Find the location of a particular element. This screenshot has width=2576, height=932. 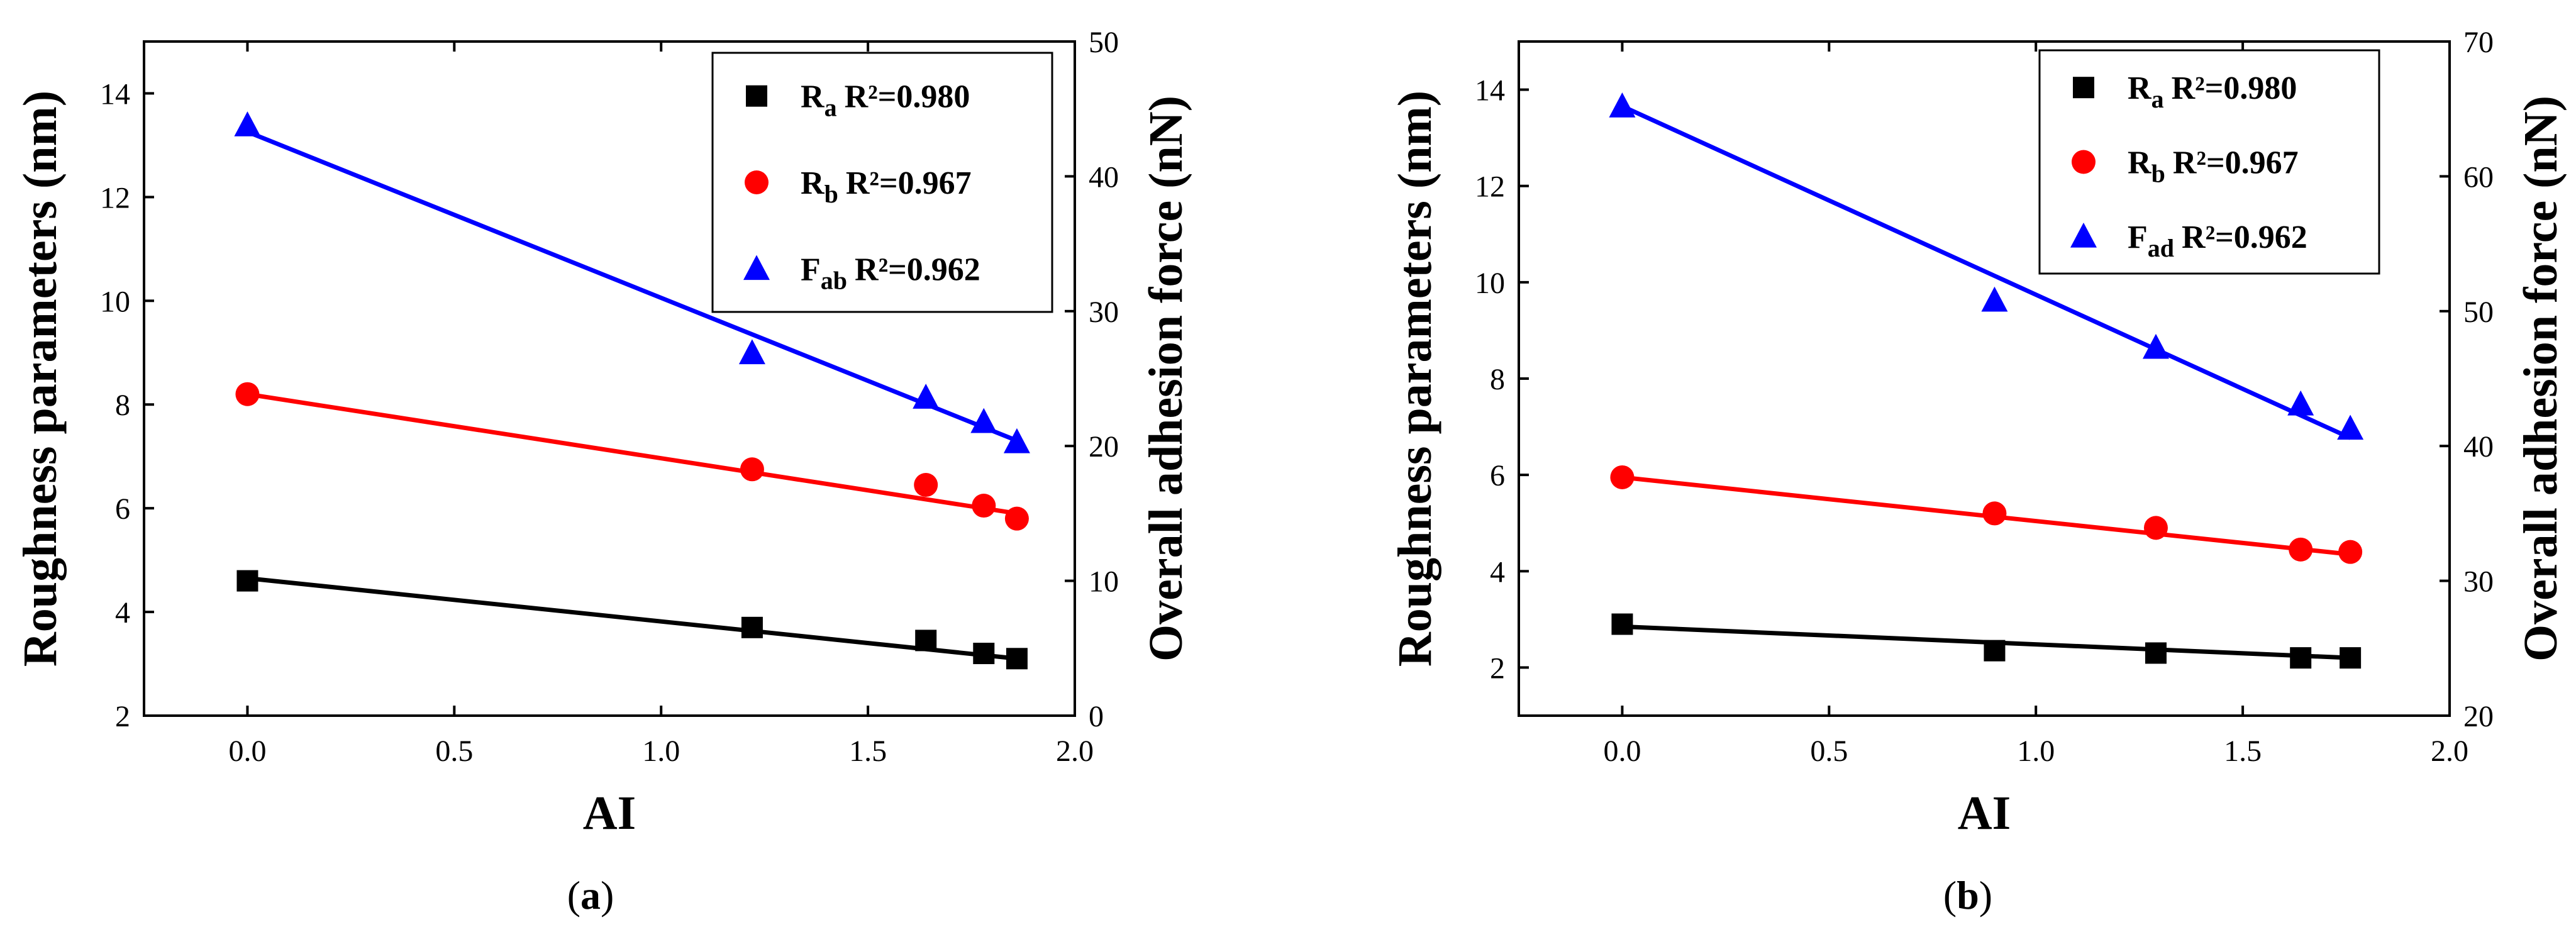

panel-caption: (b) is located at coordinates (1967, 896).